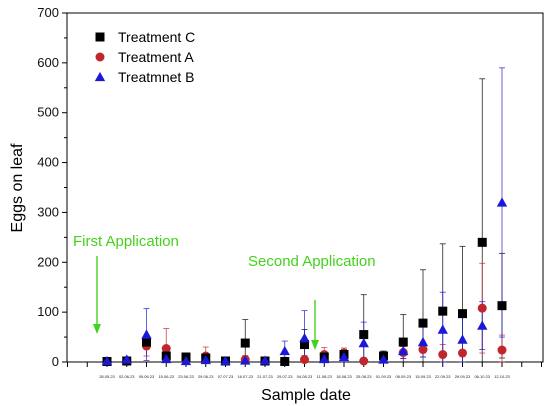 This screenshot has width=550, height=406. Describe the element at coordinates (100, 76) in the screenshot. I see `legend-marker-triangle` at that location.